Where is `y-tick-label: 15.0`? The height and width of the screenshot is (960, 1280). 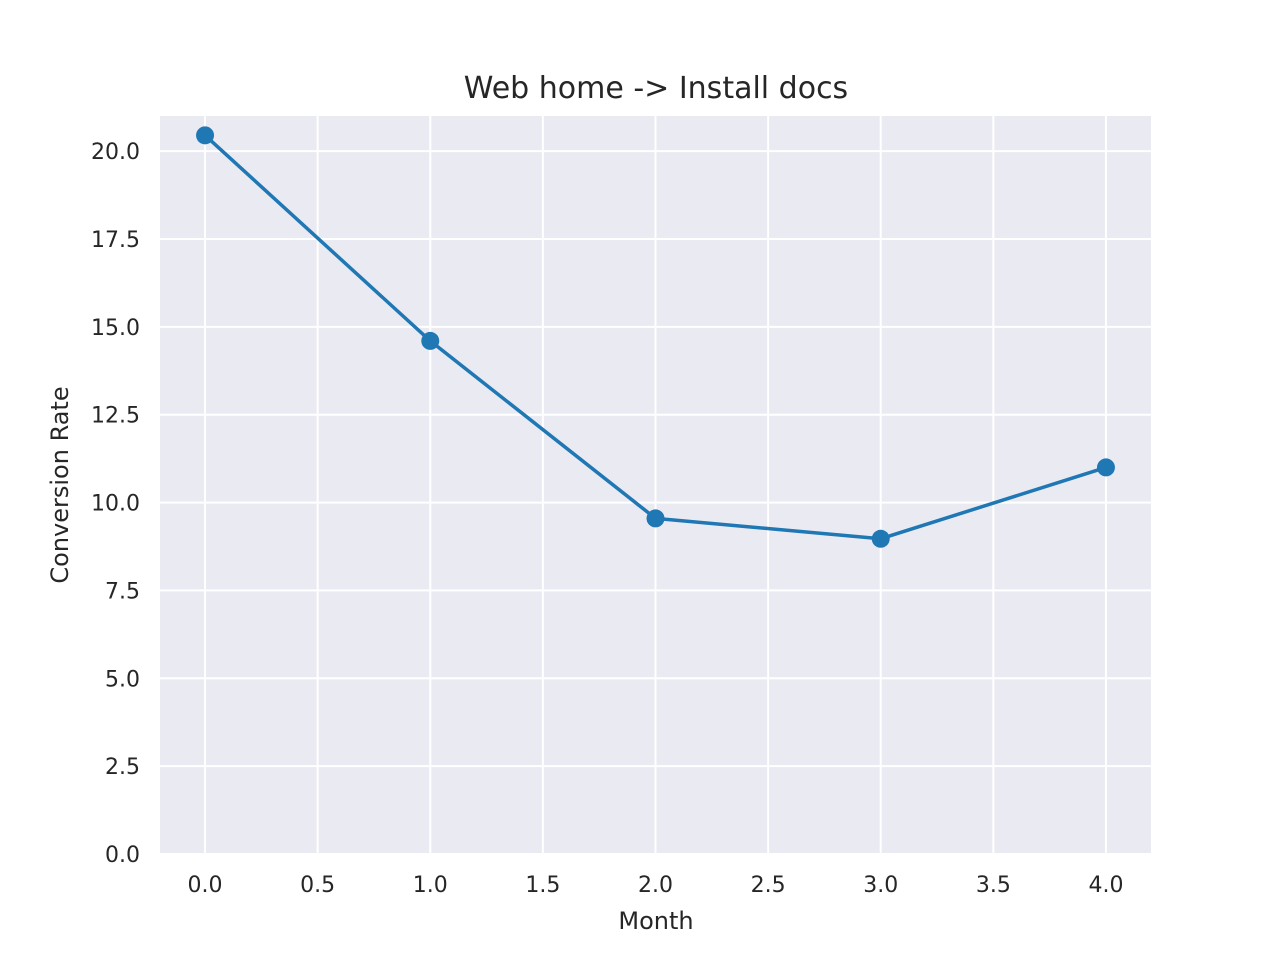 y-tick-label: 15.0 is located at coordinates (115, 328).